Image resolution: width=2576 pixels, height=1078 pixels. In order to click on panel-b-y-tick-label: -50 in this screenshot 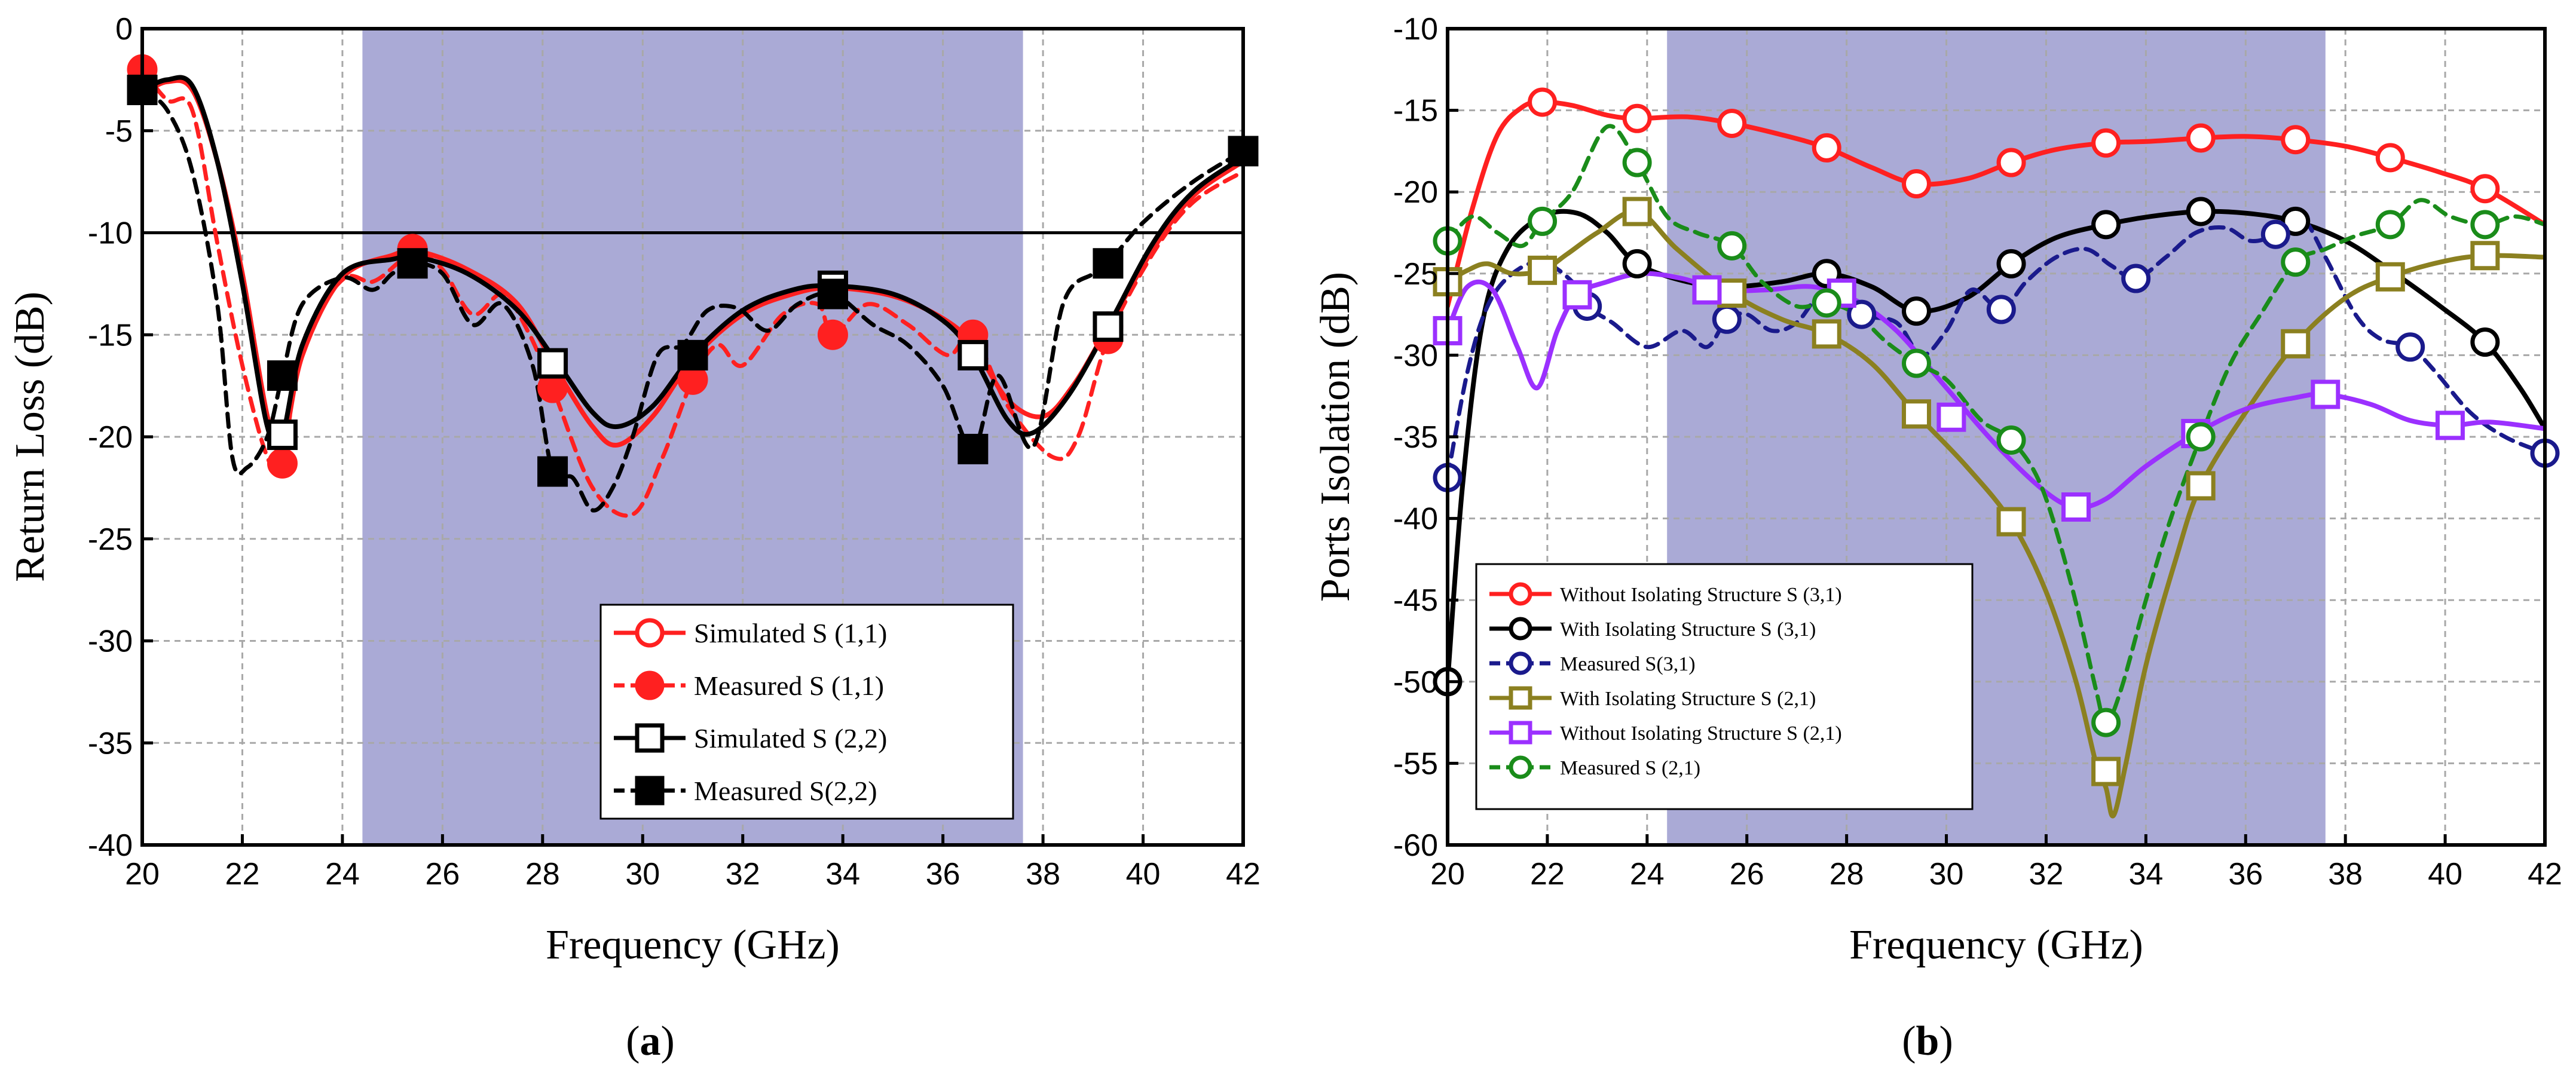, I will do `click(1415, 682)`.